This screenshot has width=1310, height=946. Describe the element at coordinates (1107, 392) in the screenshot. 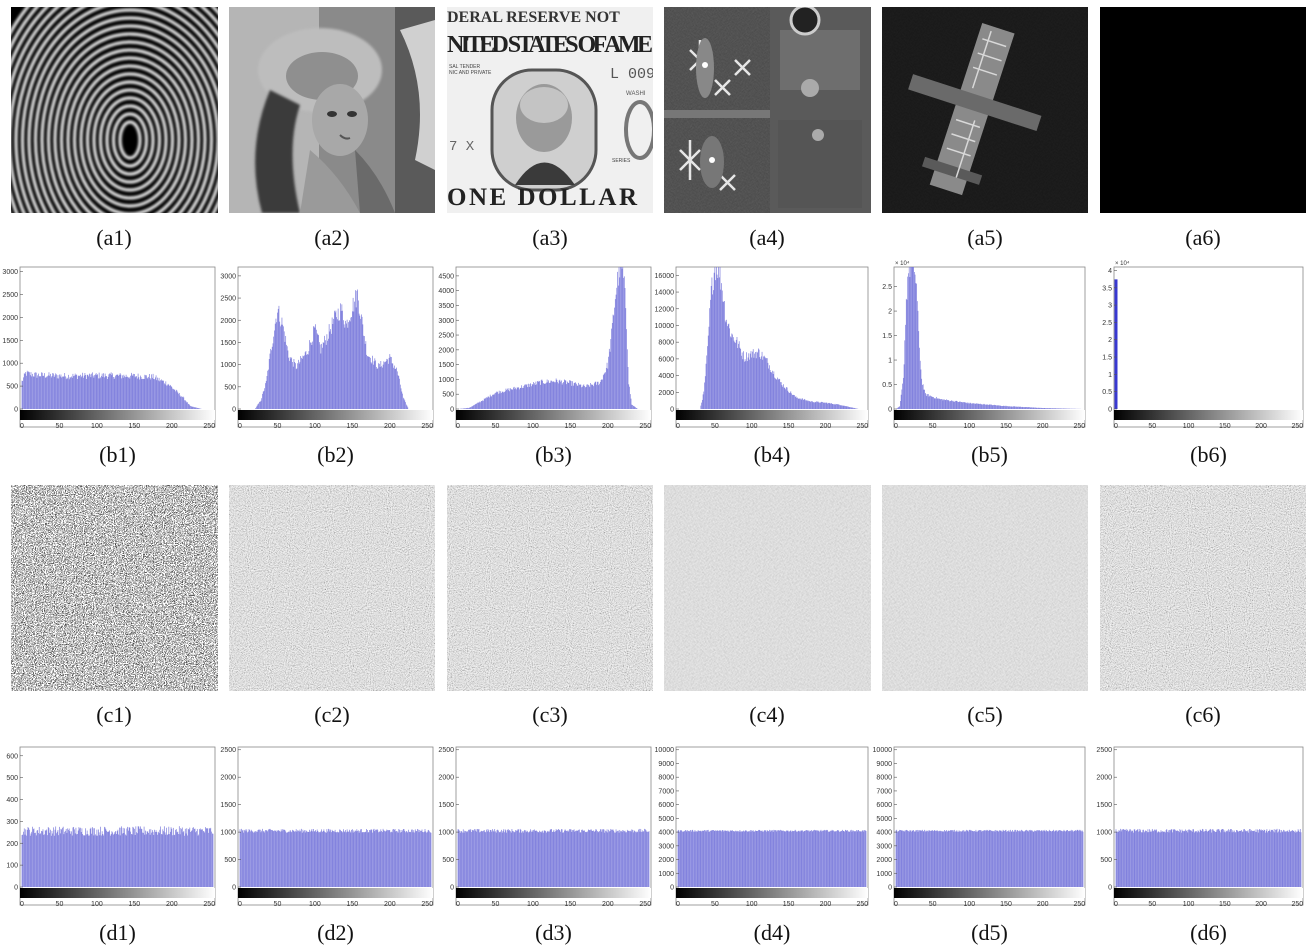

I see `y-tick-label: 0.5` at that location.